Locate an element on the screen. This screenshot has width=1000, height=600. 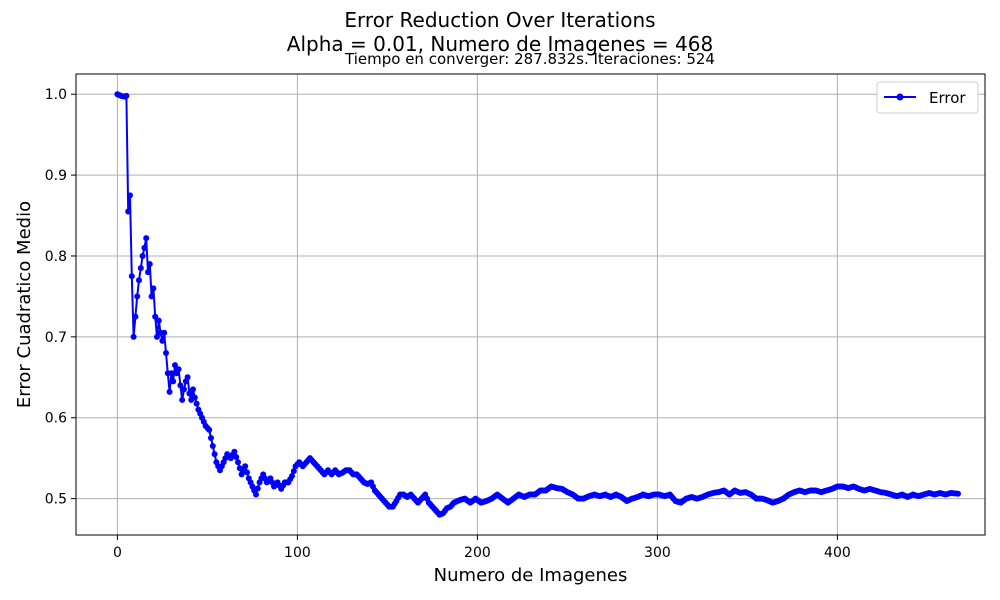
legend: Error is located at coordinates (927, 97).